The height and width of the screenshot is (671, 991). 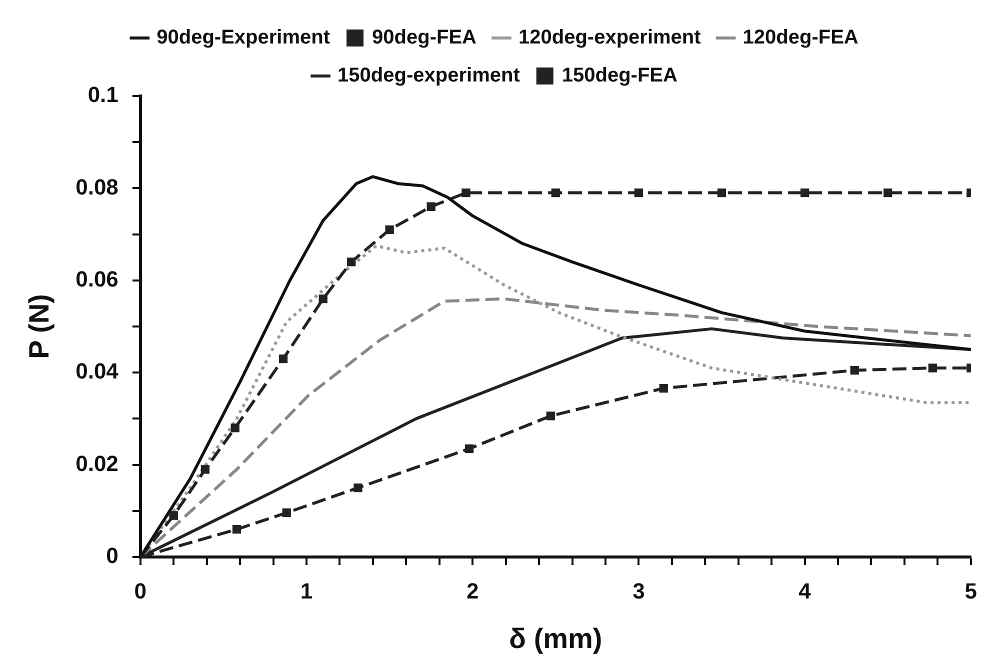 I want to click on x-tick-label: 5, so click(x=971, y=591).